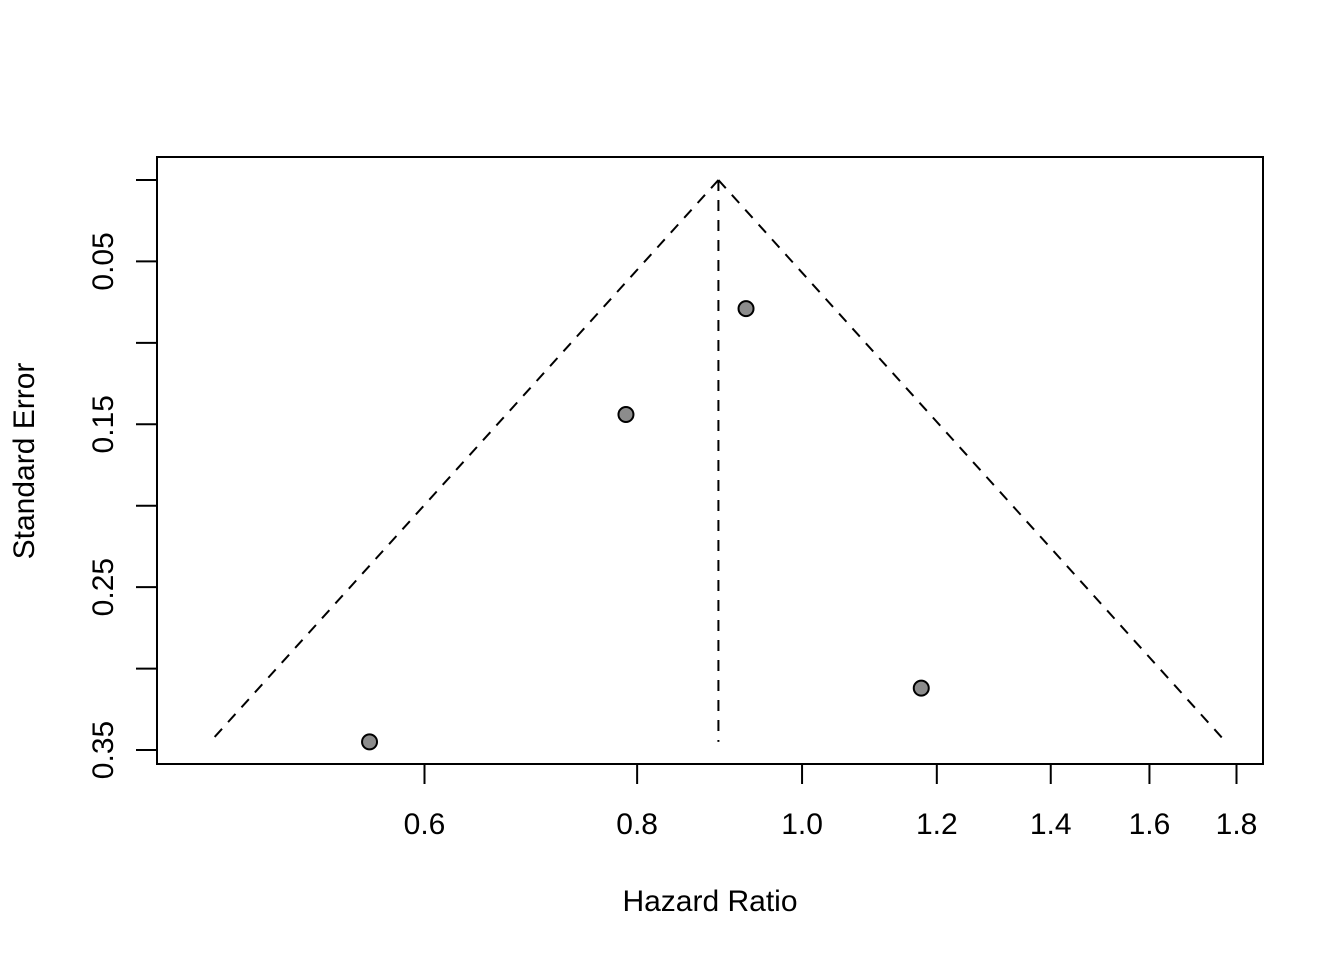 This screenshot has height=960, width=1344. I want to click on x-axis: 0.6 0.8 1.0 1.2 1.4 1.6 1.8, so click(831, 802).